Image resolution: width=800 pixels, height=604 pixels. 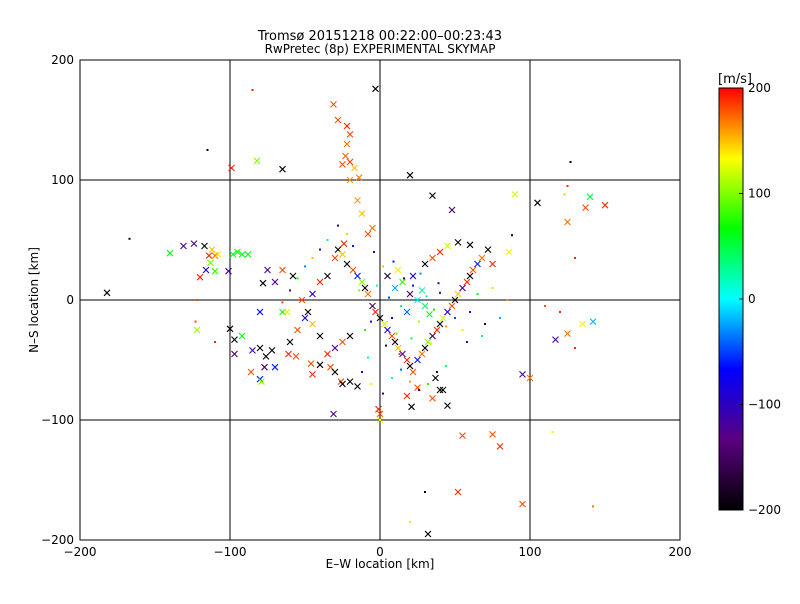 I want to click on colorbar-tick-label: −200, so click(x=764, y=510).